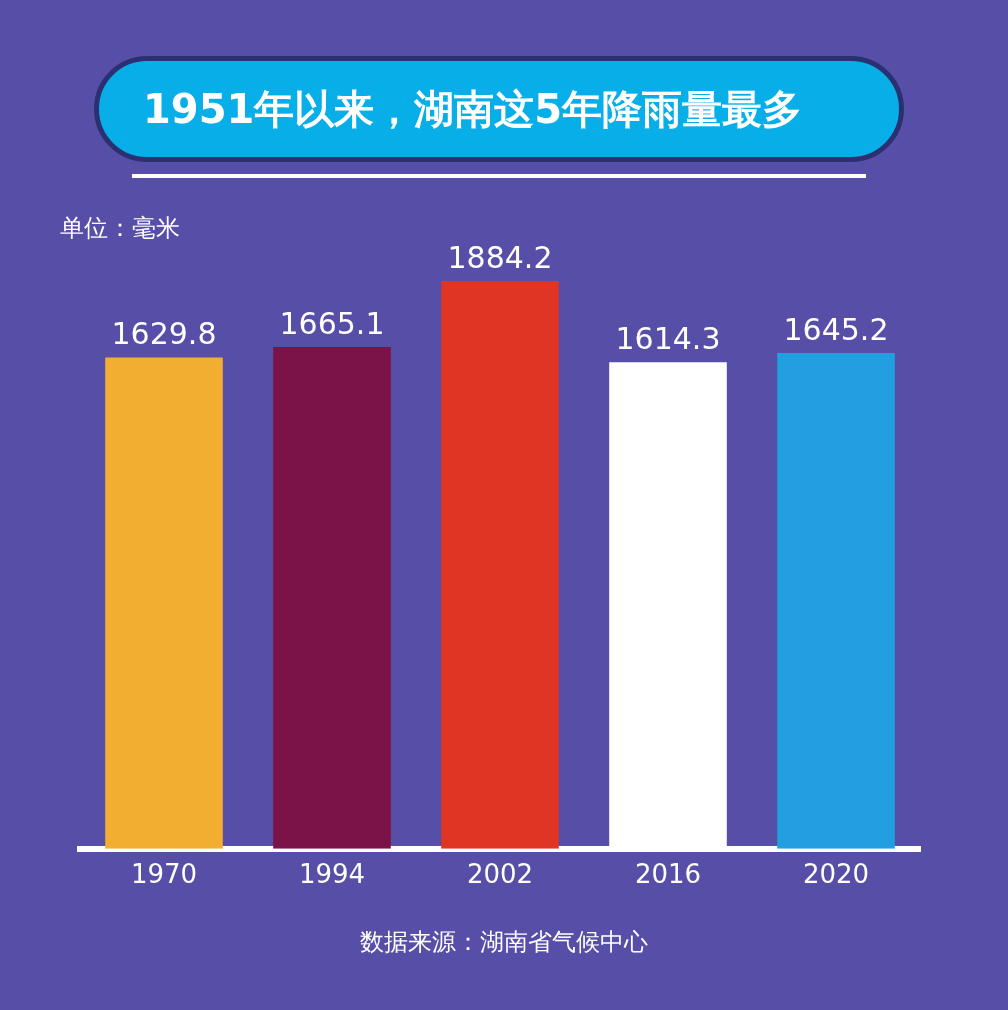  I want to click on data-label: 1645.2, so click(836, 329).